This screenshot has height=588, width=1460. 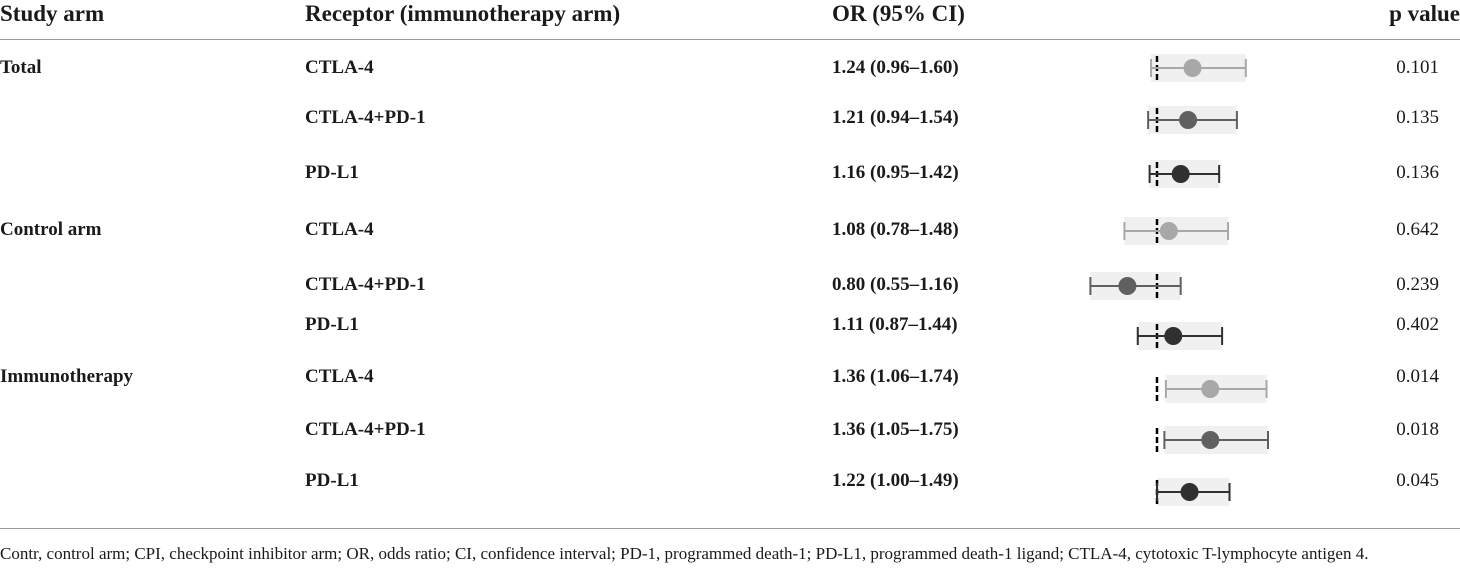 What do you see at coordinates (895, 172) in the screenshot?
I see `or-cell: 1.16 (0.95–1.42)` at bounding box center [895, 172].